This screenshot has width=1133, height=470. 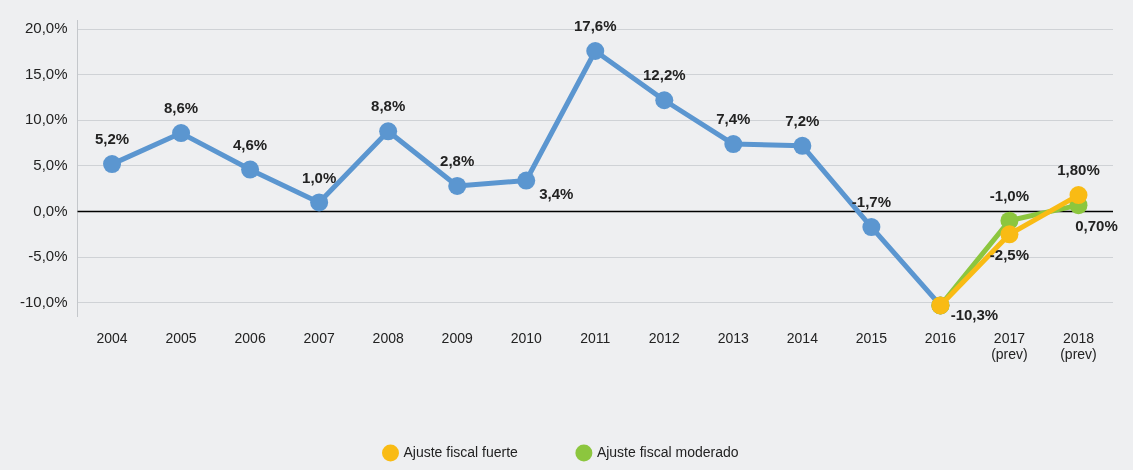 What do you see at coordinates (1078, 170) in the screenshot?
I see `data-label: 1,80%` at bounding box center [1078, 170].